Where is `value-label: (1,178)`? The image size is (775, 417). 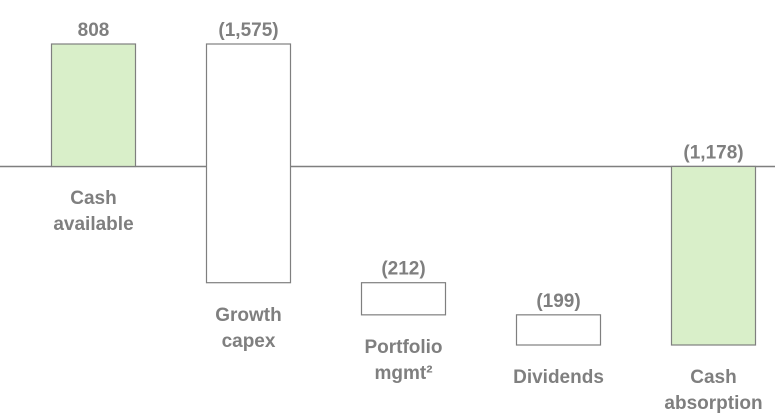
value-label: (1,178) is located at coordinates (713, 152).